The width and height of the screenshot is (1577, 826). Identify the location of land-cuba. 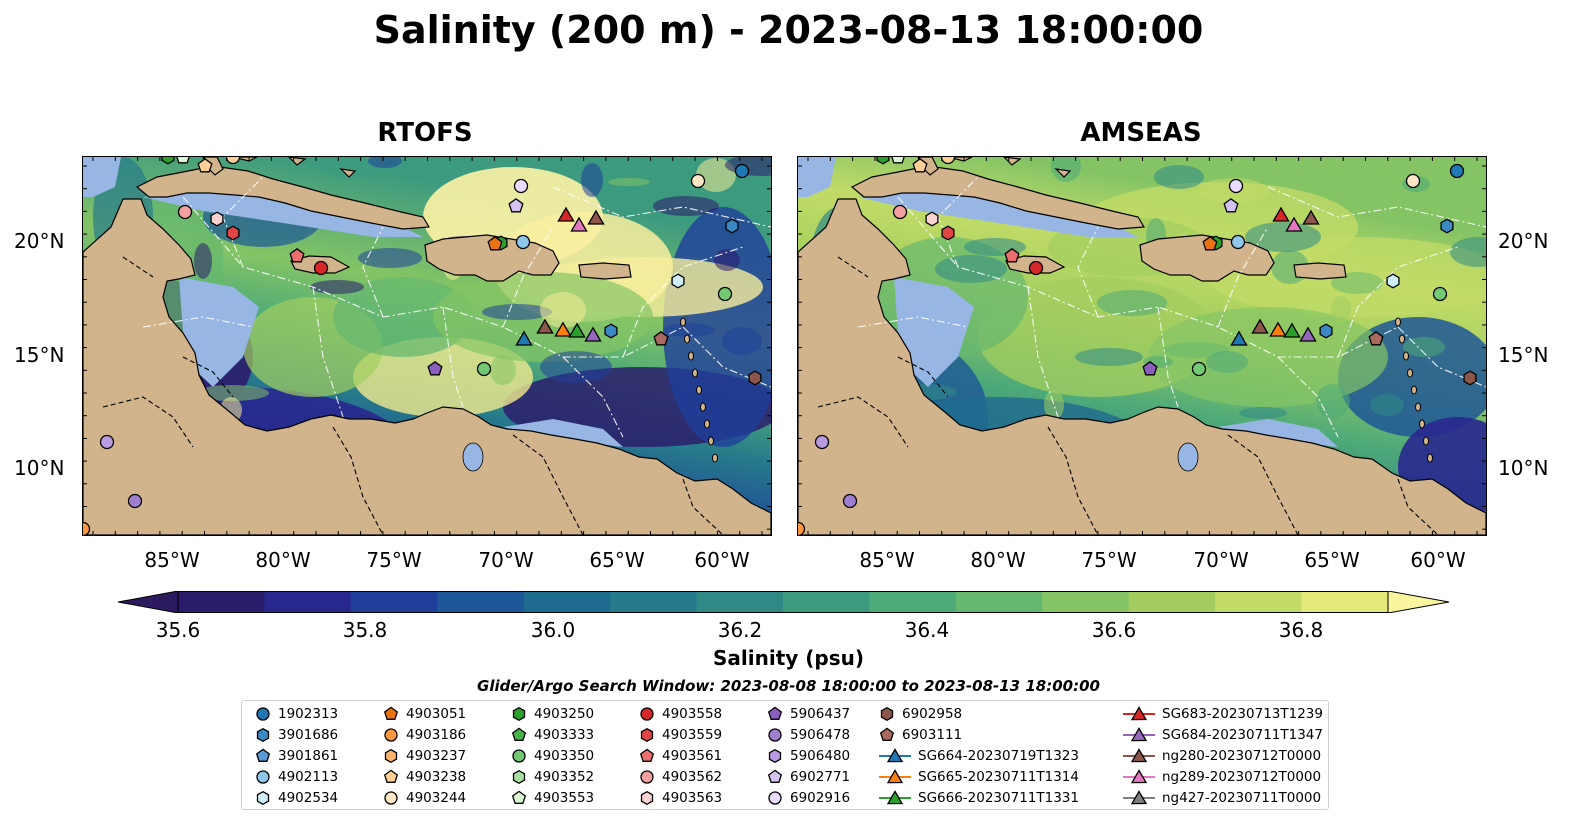
(283, 197).